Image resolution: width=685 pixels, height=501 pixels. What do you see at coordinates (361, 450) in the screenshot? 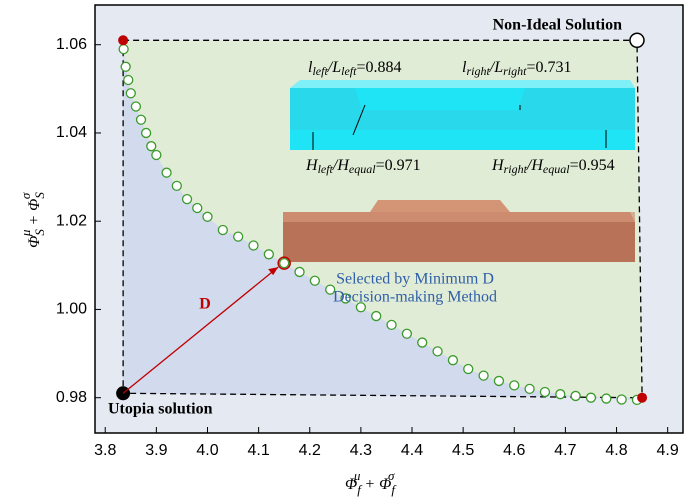
I see `x-tick-label: 4.3` at bounding box center [361, 450].